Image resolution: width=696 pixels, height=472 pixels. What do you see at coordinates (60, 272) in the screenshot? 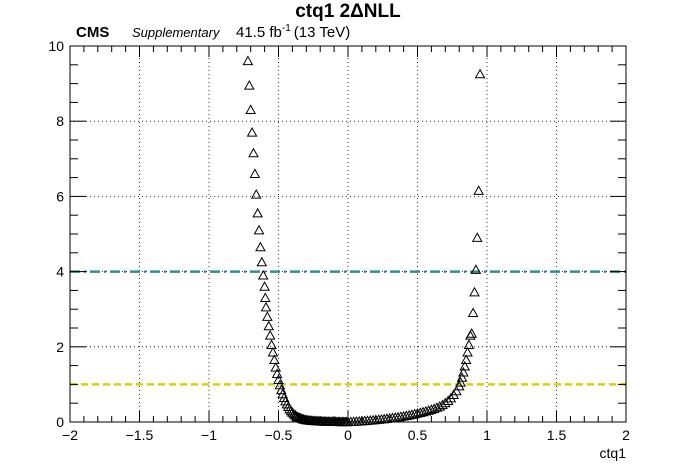
I see `y-tick-label: 4` at bounding box center [60, 272].